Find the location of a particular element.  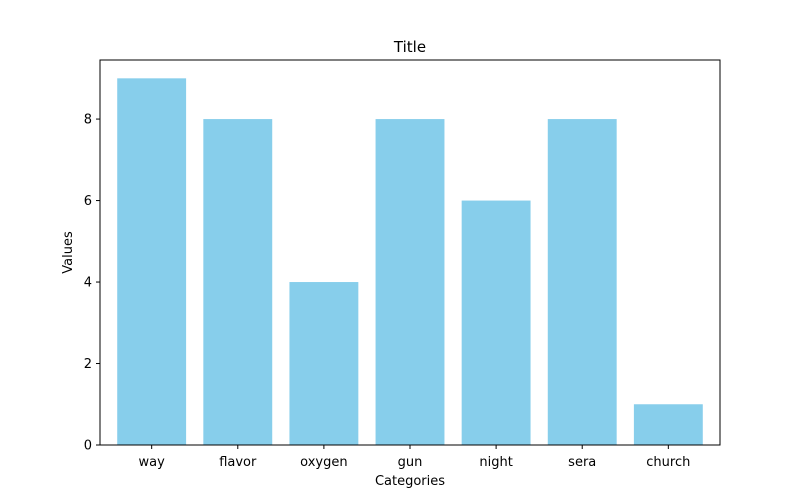

bar-sera is located at coordinates (582, 282).